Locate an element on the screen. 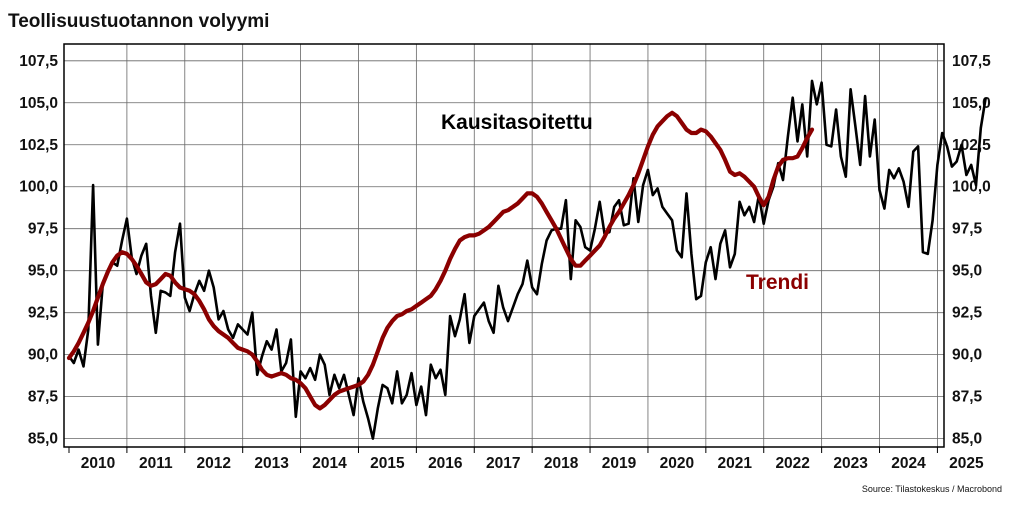 This screenshot has width=1012, height=506. y-tick-label-right: 90,0 is located at coordinates (967, 355).